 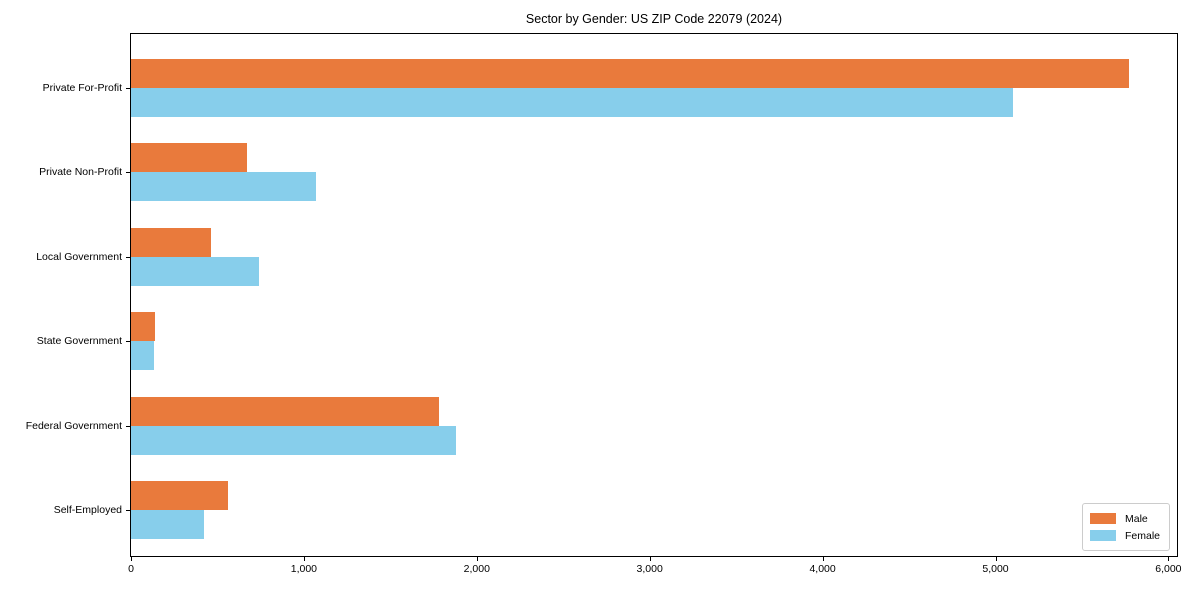 I want to click on legend-swatch-male, so click(x=1102, y=518).